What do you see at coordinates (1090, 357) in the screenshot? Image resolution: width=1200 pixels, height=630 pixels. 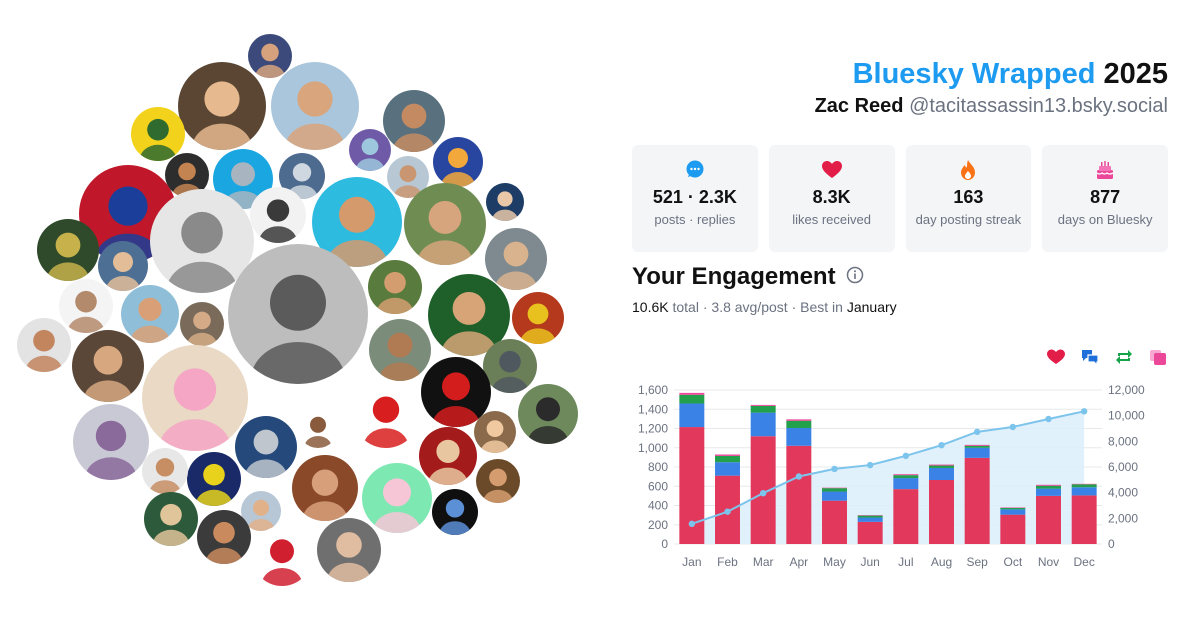 I see `reply-icon` at bounding box center [1090, 357].